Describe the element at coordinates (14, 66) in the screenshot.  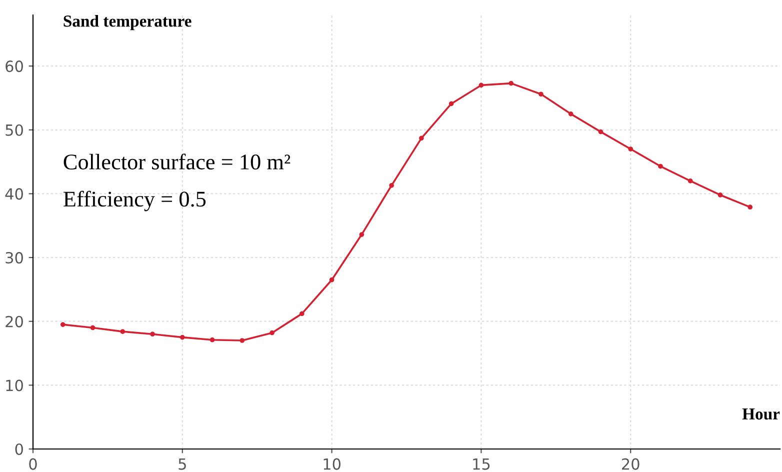
I see `y-tick-label: 60` at that location.